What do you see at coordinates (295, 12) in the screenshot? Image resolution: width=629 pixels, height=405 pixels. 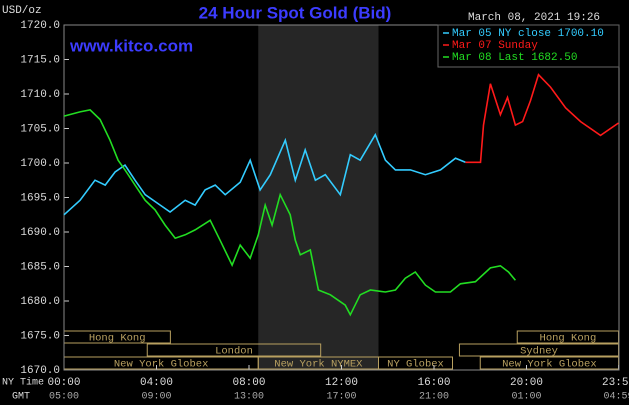 I see `chart-title: 24 Hour Spot Gold (Bid)` at bounding box center [295, 12].